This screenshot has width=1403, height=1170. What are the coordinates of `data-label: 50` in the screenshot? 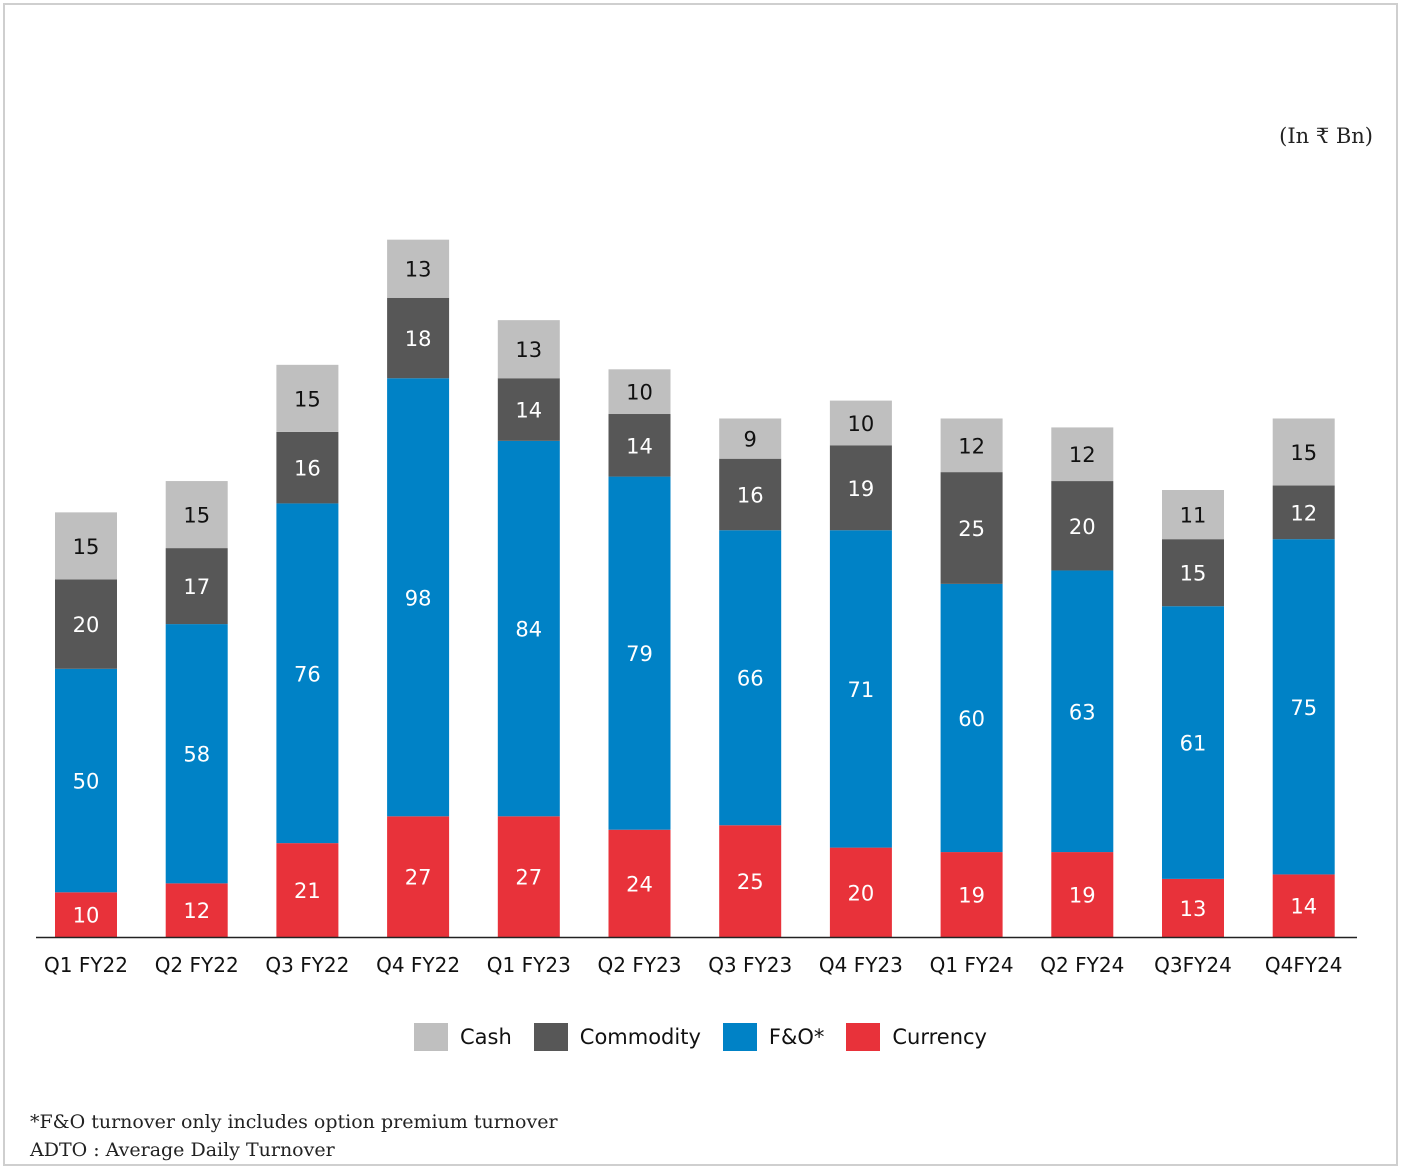 It's located at (86, 782).